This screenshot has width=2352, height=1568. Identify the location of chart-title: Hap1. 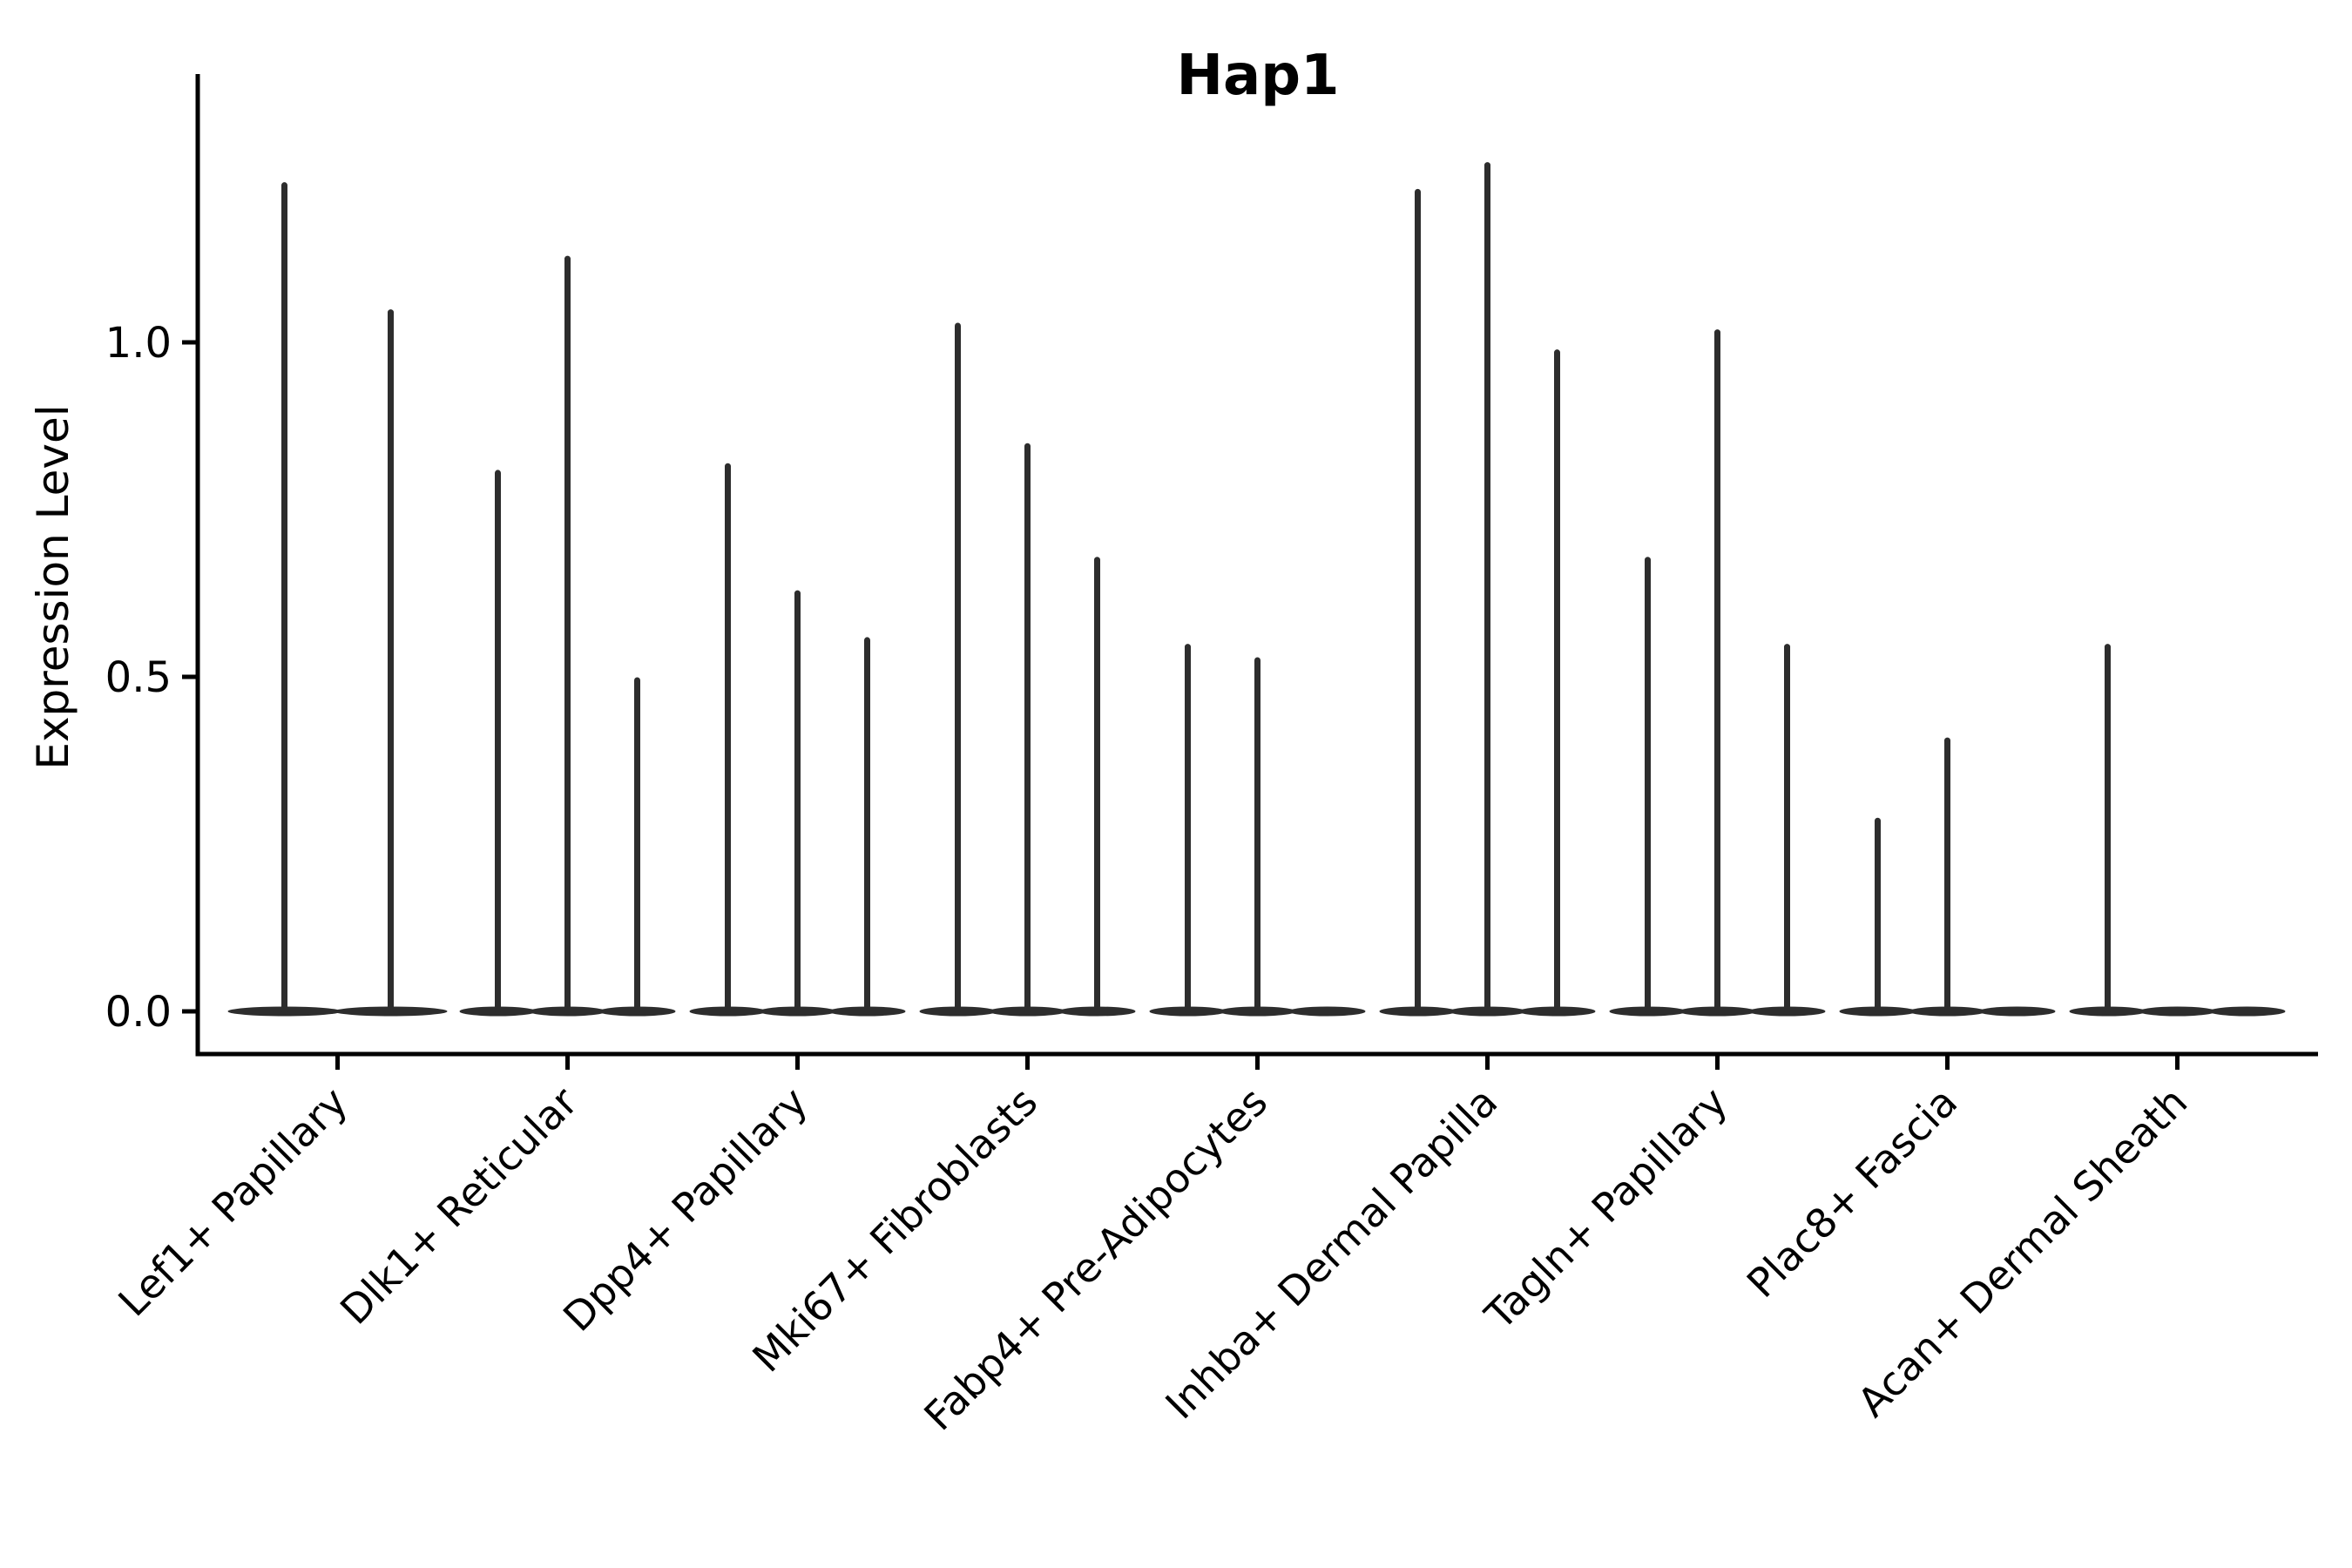
(1257, 76).